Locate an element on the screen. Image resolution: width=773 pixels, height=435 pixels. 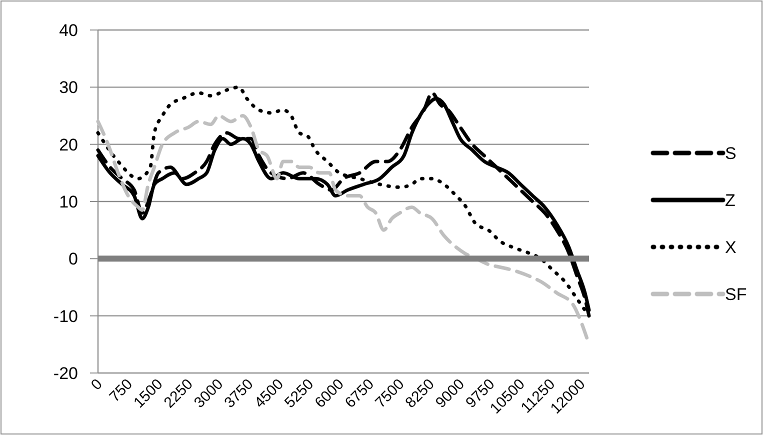
x-tick-label: 0 is located at coordinates (97, 385).